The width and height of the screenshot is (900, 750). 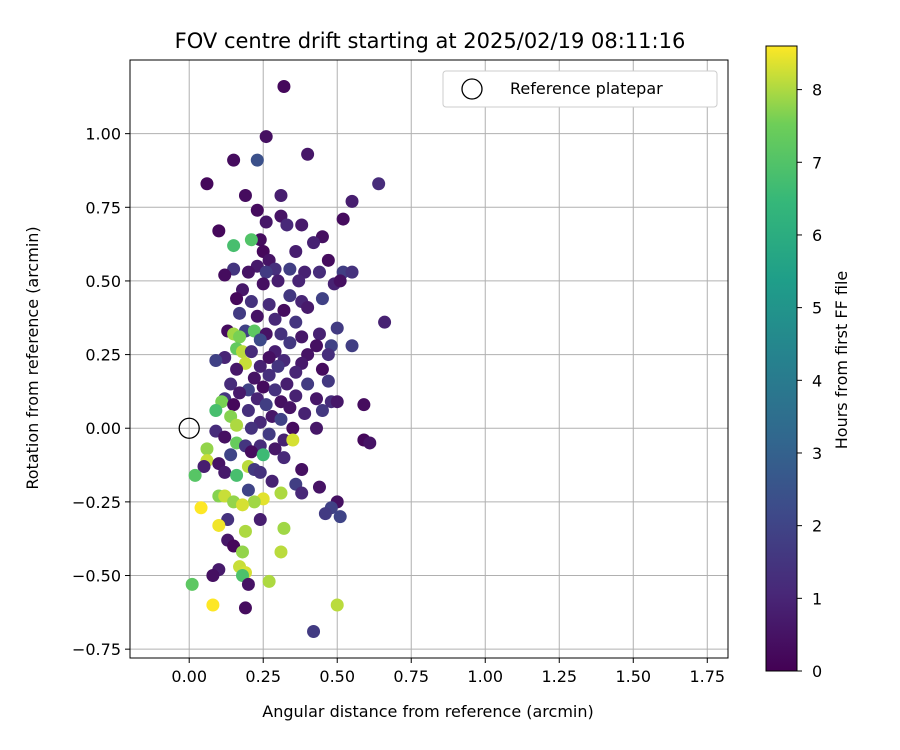 I want to click on legend-entry-reference: Reference platepar, so click(x=586, y=88).